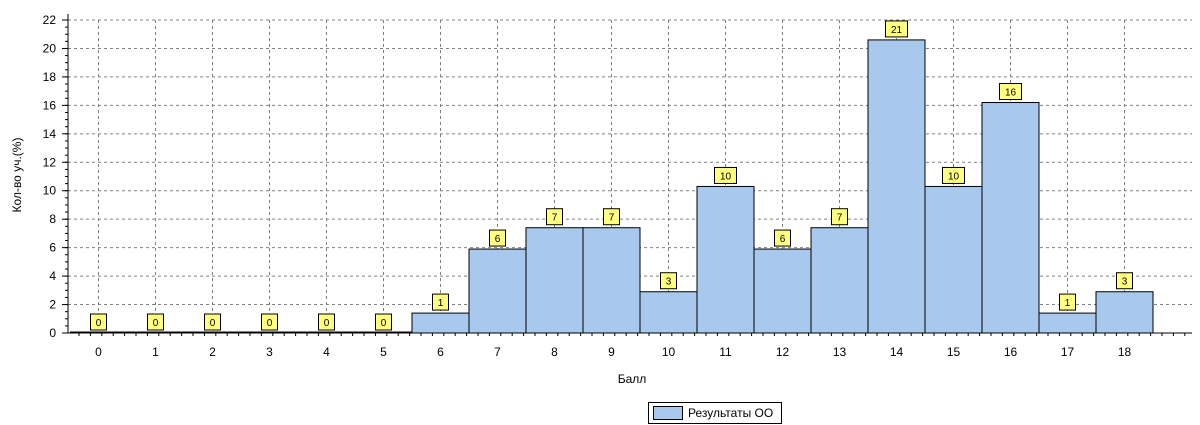 Image resolution: width=1200 pixels, height=425 pixels. Describe the element at coordinates (1125, 352) in the screenshot. I see `x-tick-label: 18` at that location.